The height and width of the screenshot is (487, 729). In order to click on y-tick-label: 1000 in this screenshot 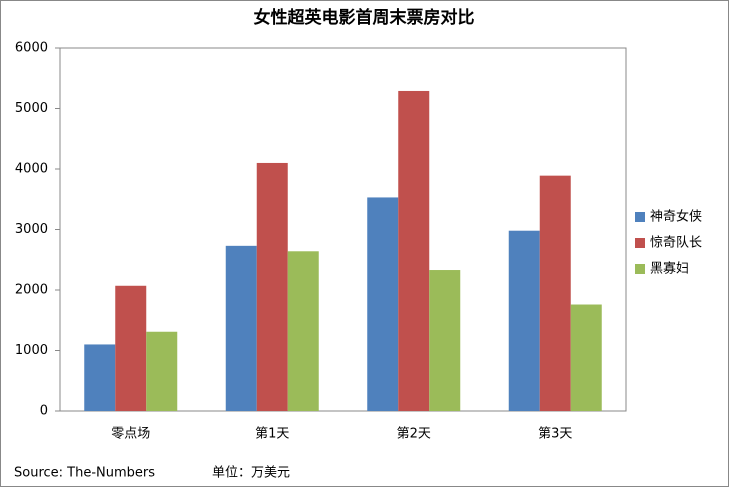, I will do `click(31, 350)`.